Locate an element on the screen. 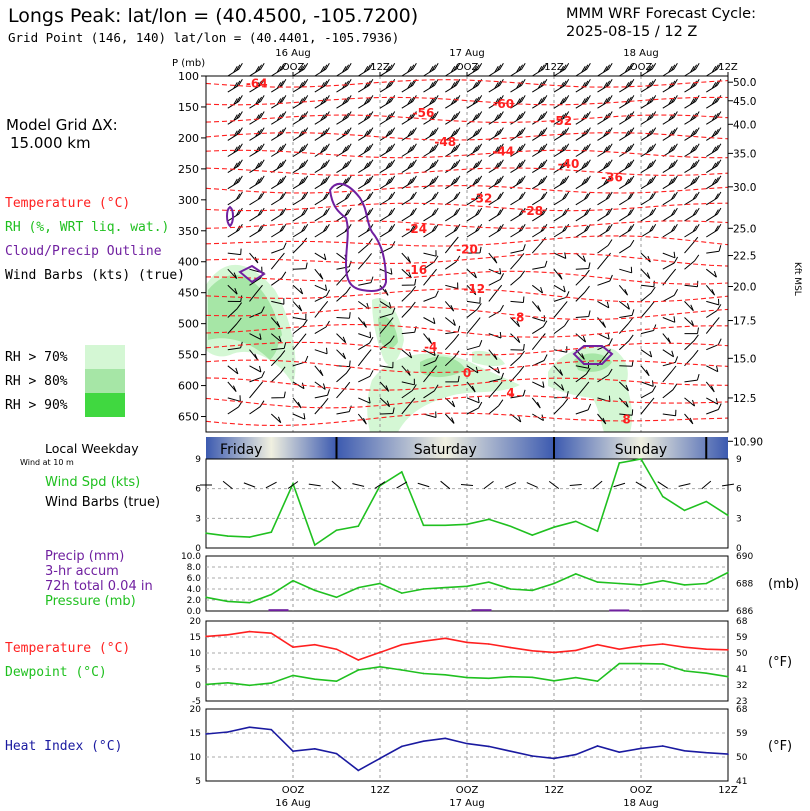 Image resolution: width=810 pixels, height=811 pixels. model-grid-label: Model Grid ΔX: is located at coordinates (62, 125).